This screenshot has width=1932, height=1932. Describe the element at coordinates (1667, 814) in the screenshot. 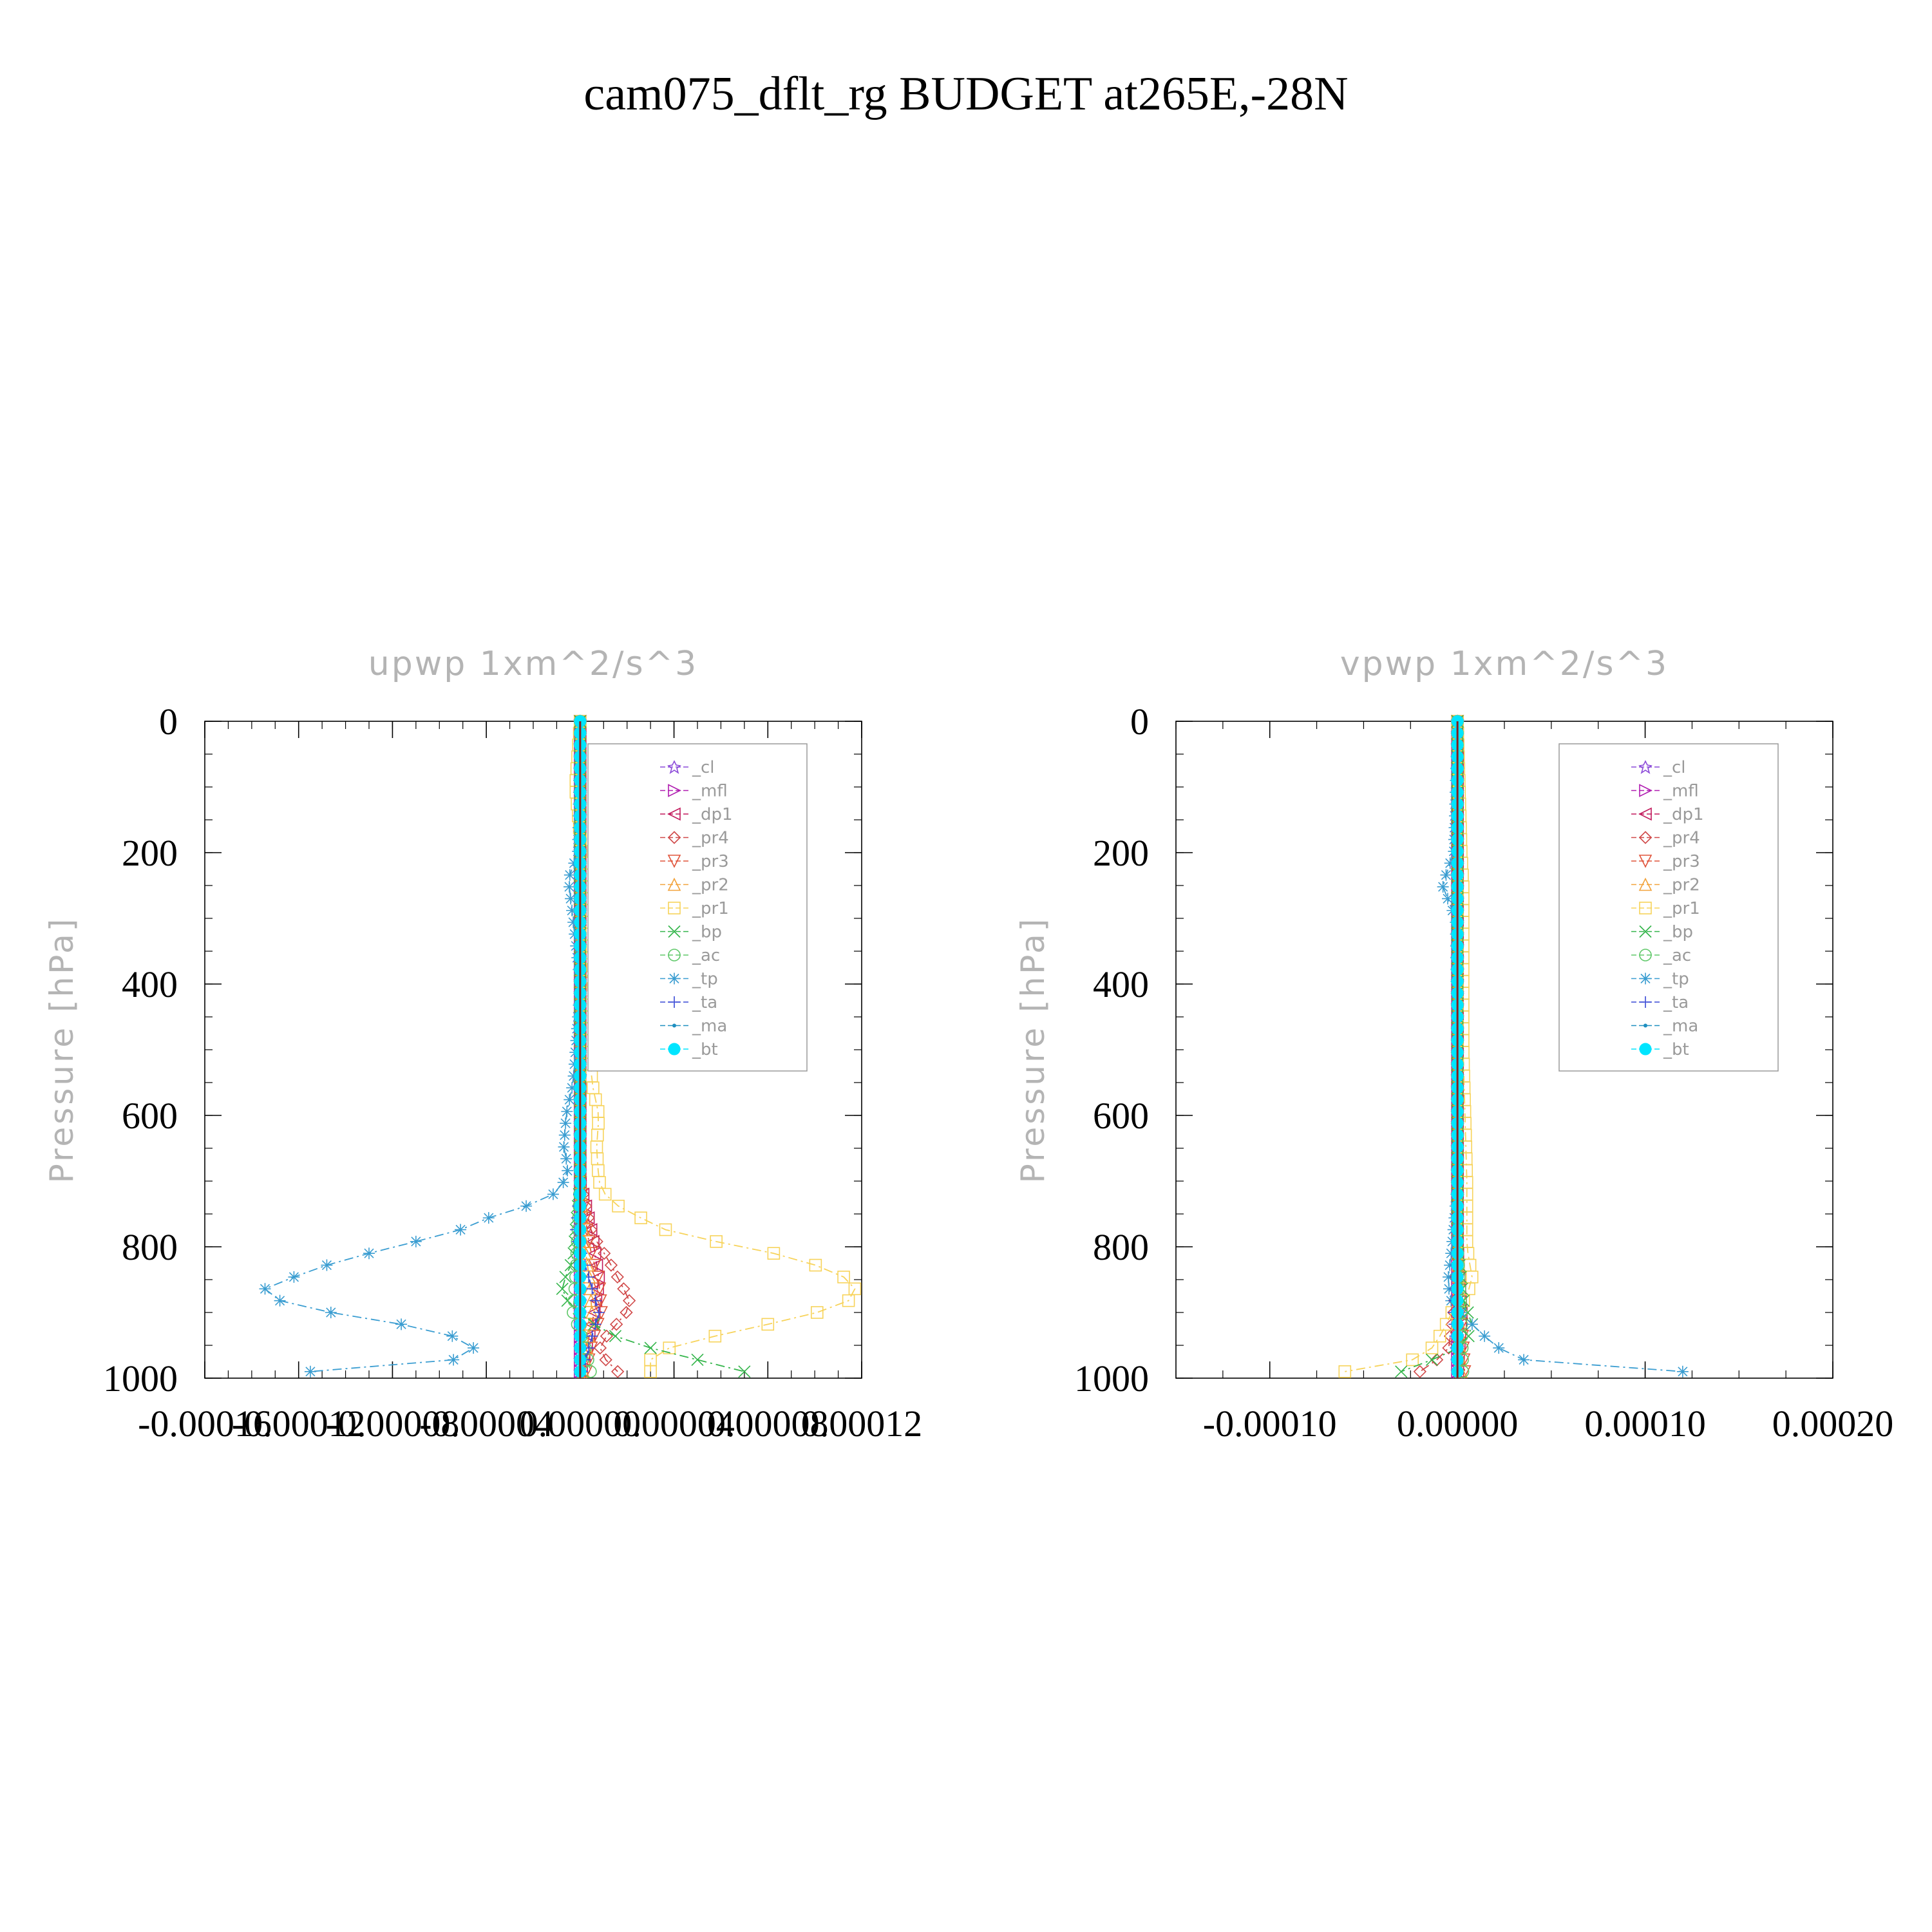

I see `legend-entry_dp1: _dp1` at that location.